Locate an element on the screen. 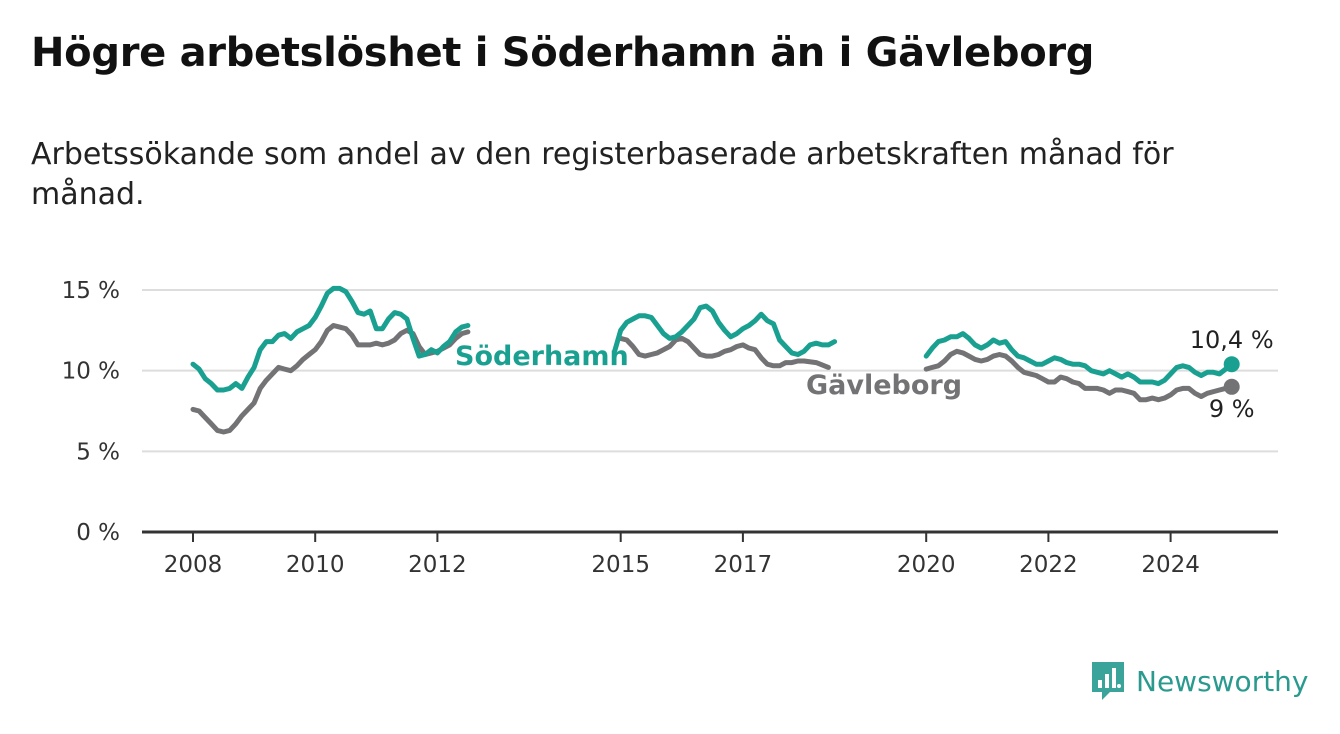 The image size is (1340, 734). series-labels: Söderhamn Gävleborg 10,4 % 9 % is located at coordinates (864, 374).